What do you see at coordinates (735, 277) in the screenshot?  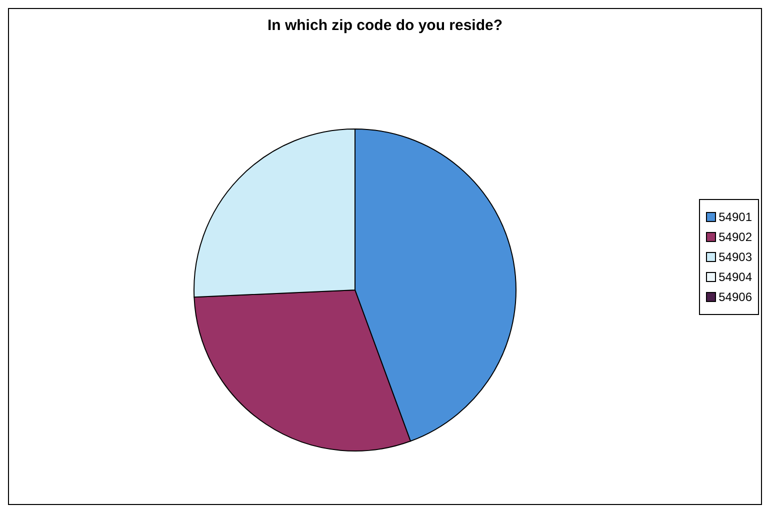 I see `legend-label: 54904` at bounding box center [735, 277].